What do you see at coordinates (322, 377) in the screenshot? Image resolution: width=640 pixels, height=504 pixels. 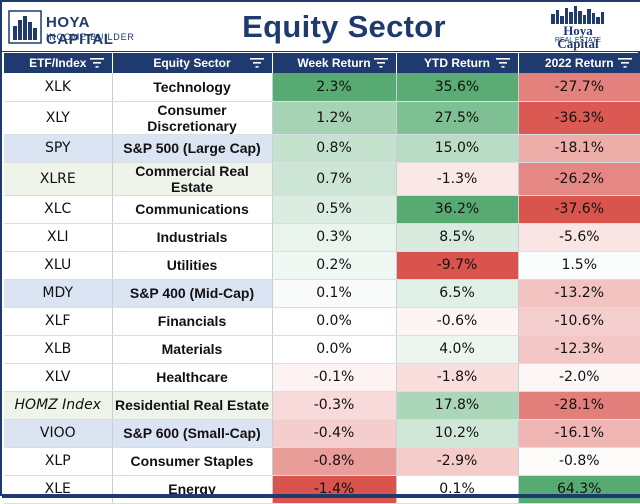 I see `table-row: XLV Healthcare -0.1% -1.8% -2.0%` at bounding box center [322, 377].